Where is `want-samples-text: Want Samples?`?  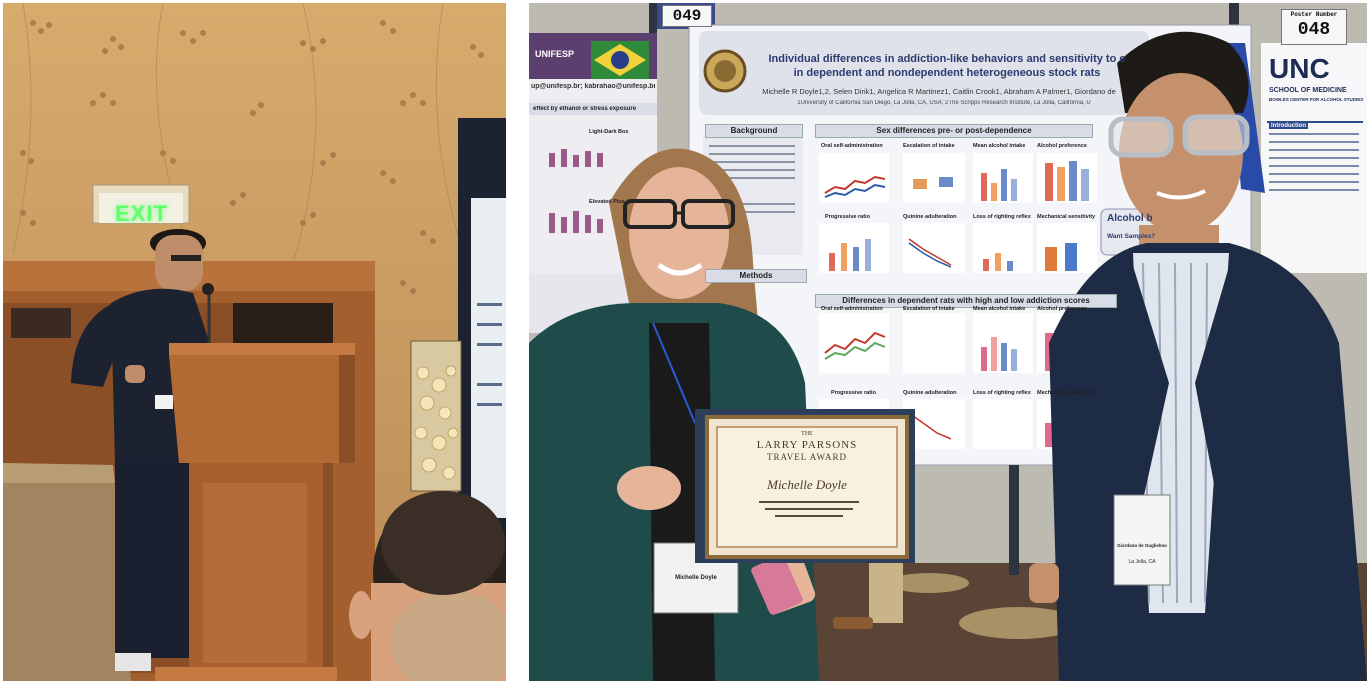 want-samples-text: Want Samples? is located at coordinates (1131, 236).